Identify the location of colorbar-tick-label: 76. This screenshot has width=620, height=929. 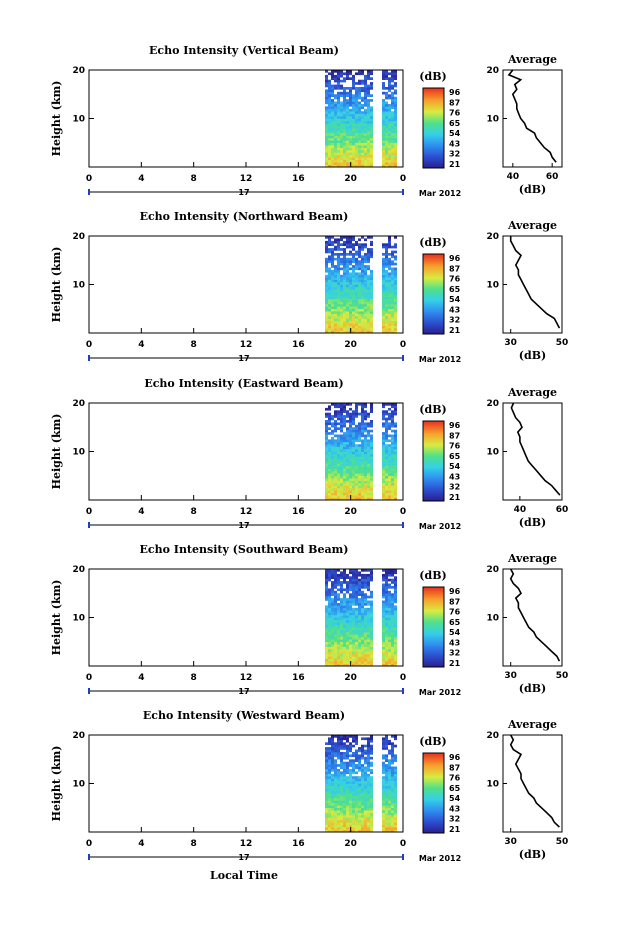
(455, 778).